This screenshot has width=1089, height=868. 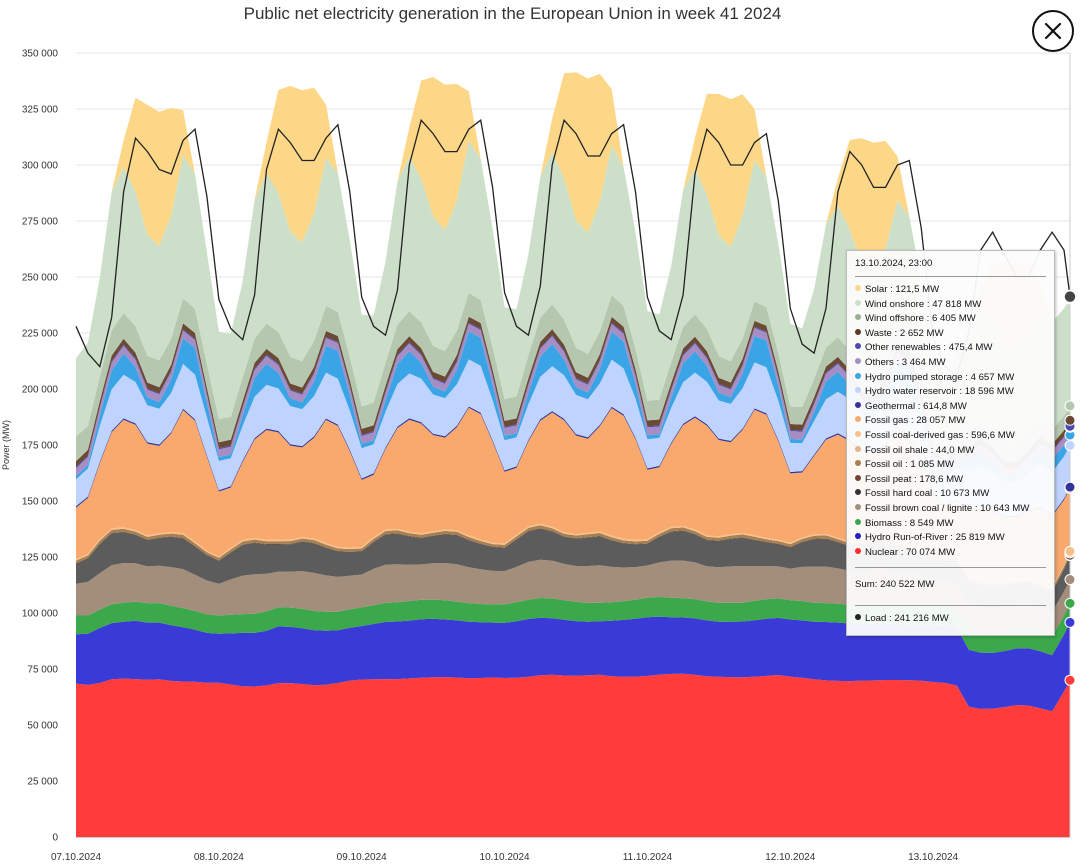 I want to click on y-tick-label: 250 000, so click(x=40, y=278).